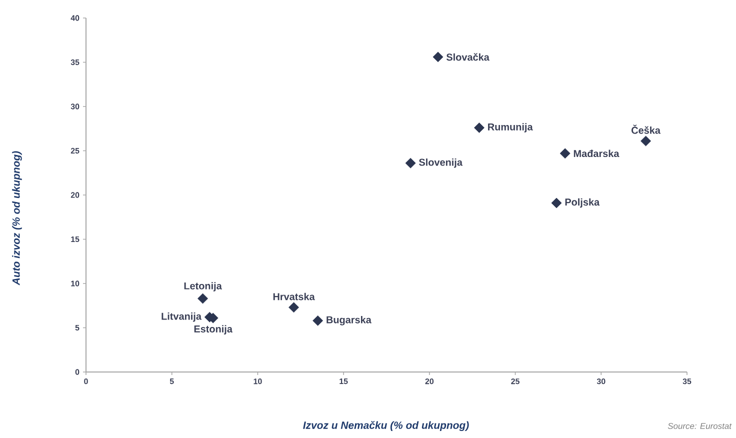 This screenshot has height=438, width=736. Describe the element at coordinates (646, 129) in the screenshot. I see `annotation: Češka` at that location.